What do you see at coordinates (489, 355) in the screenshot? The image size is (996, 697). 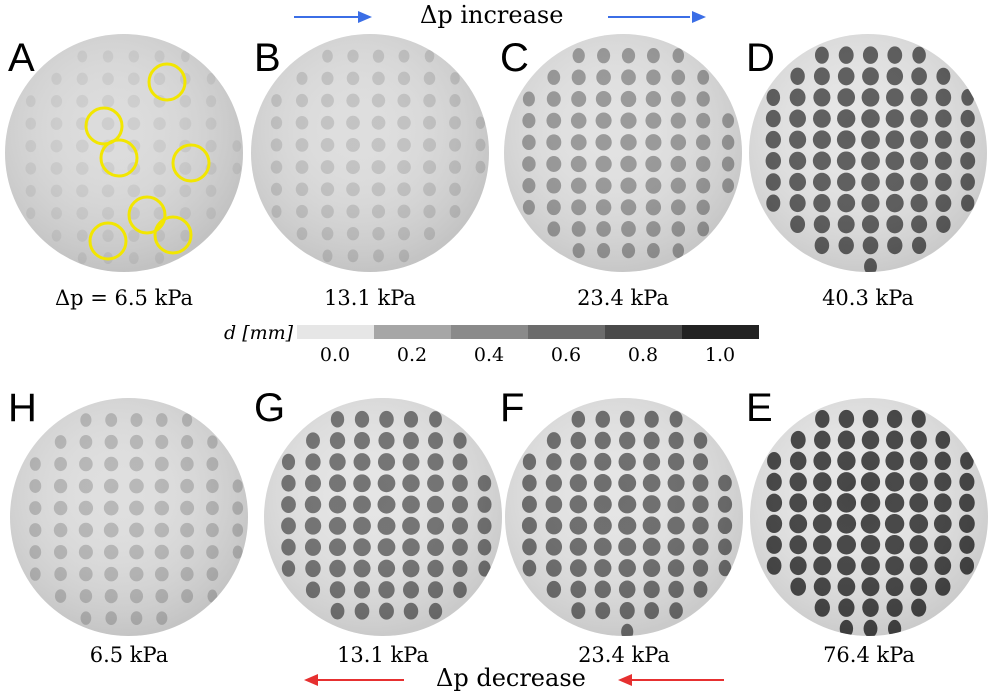 I see `colorbar-tick-label: 0.4` at bounding box center [489, 355].